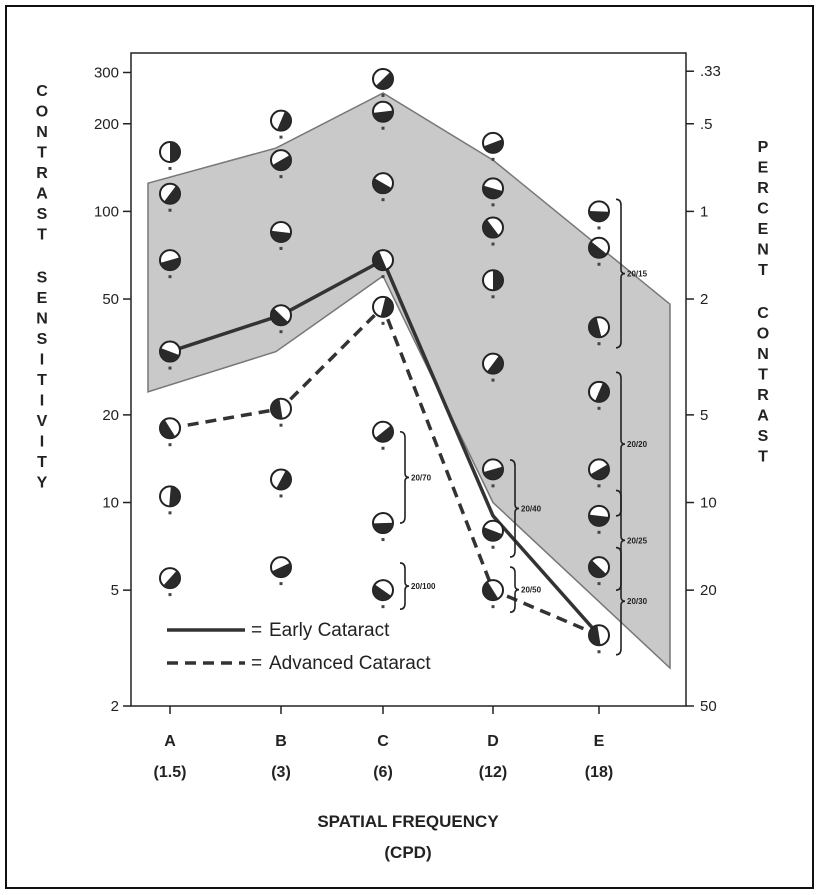 The image size is (821, 895). I want to click on left-tick-label-5: 100, so click(106, 211).